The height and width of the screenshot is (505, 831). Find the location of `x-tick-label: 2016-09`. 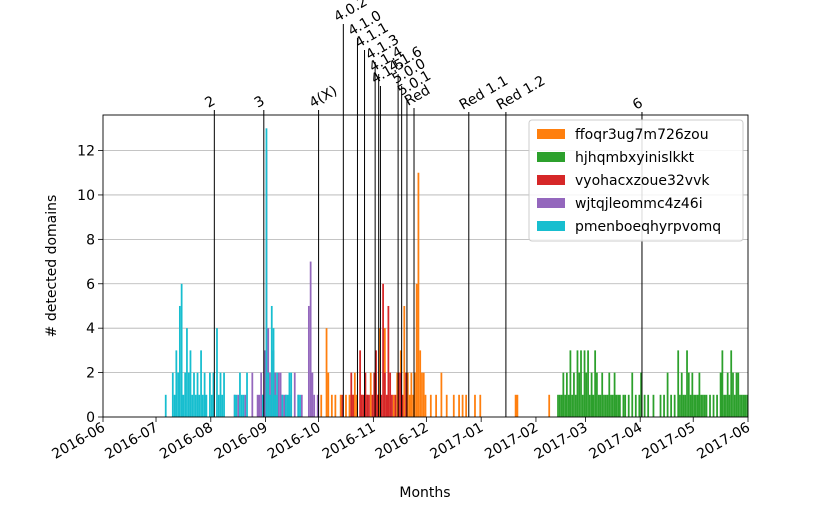

x-tick-label: 2016-09 is located at coordinates (241, 441).